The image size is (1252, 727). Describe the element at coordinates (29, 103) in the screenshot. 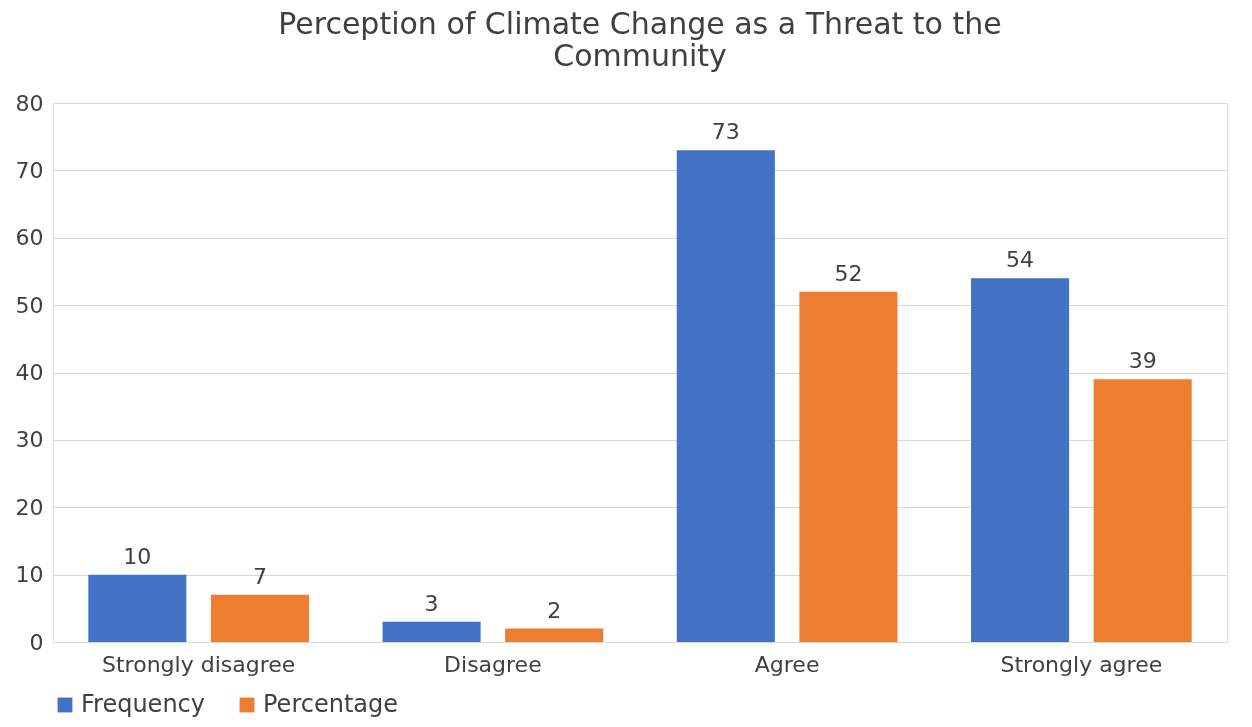

I see `y-tick-label: 80` at that location.